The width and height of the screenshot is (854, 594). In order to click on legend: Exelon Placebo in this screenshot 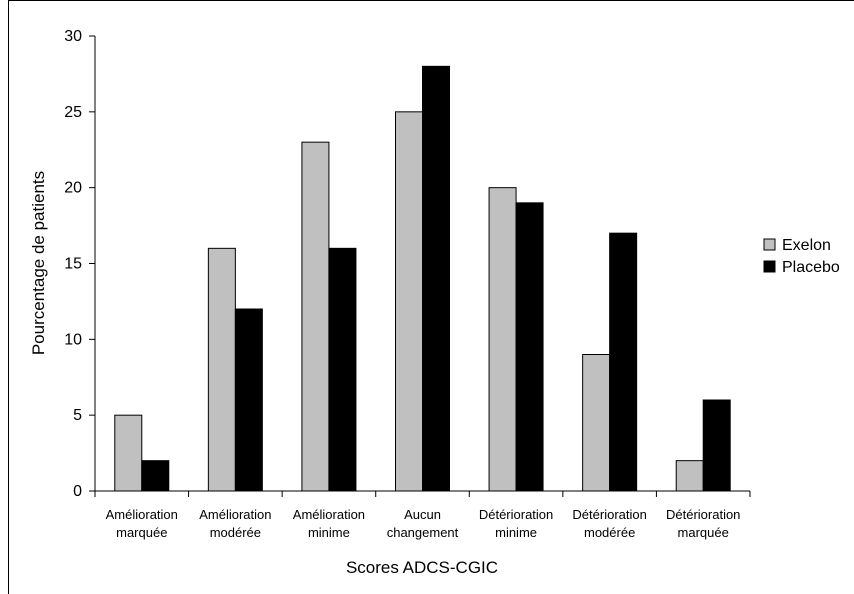, I will do `click(801, 256)`.